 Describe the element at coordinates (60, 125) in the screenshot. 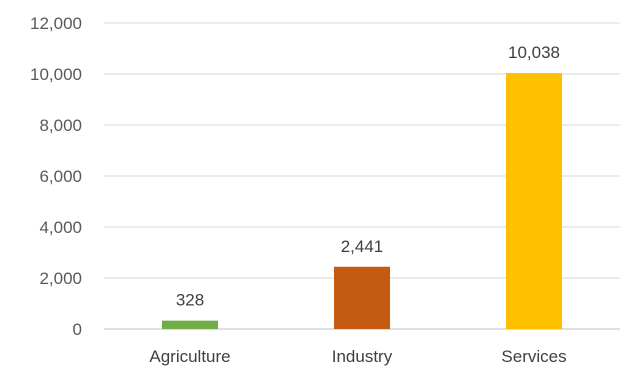

I see `y-tick-label: 8,000` at that location.